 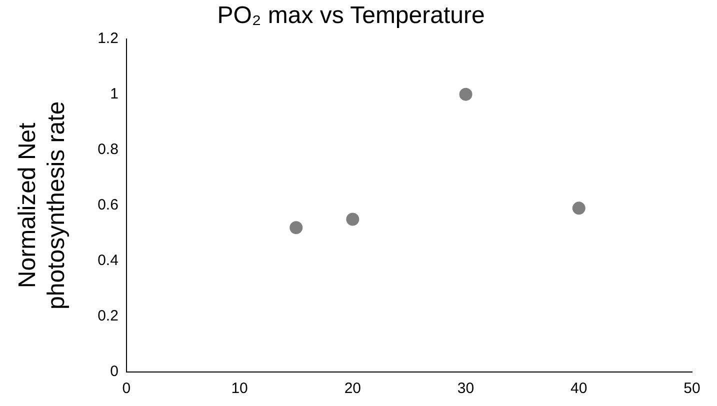 I want to click on chart-title: PO₂ max vs Temperature, so click(x=351, y=16).